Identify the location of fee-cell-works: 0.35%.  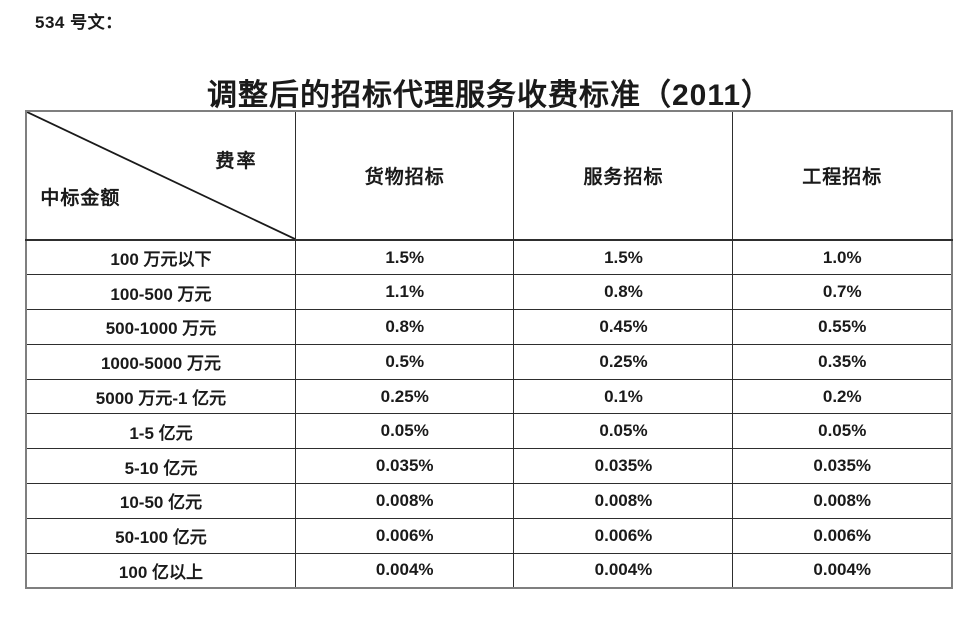
(842, 361).